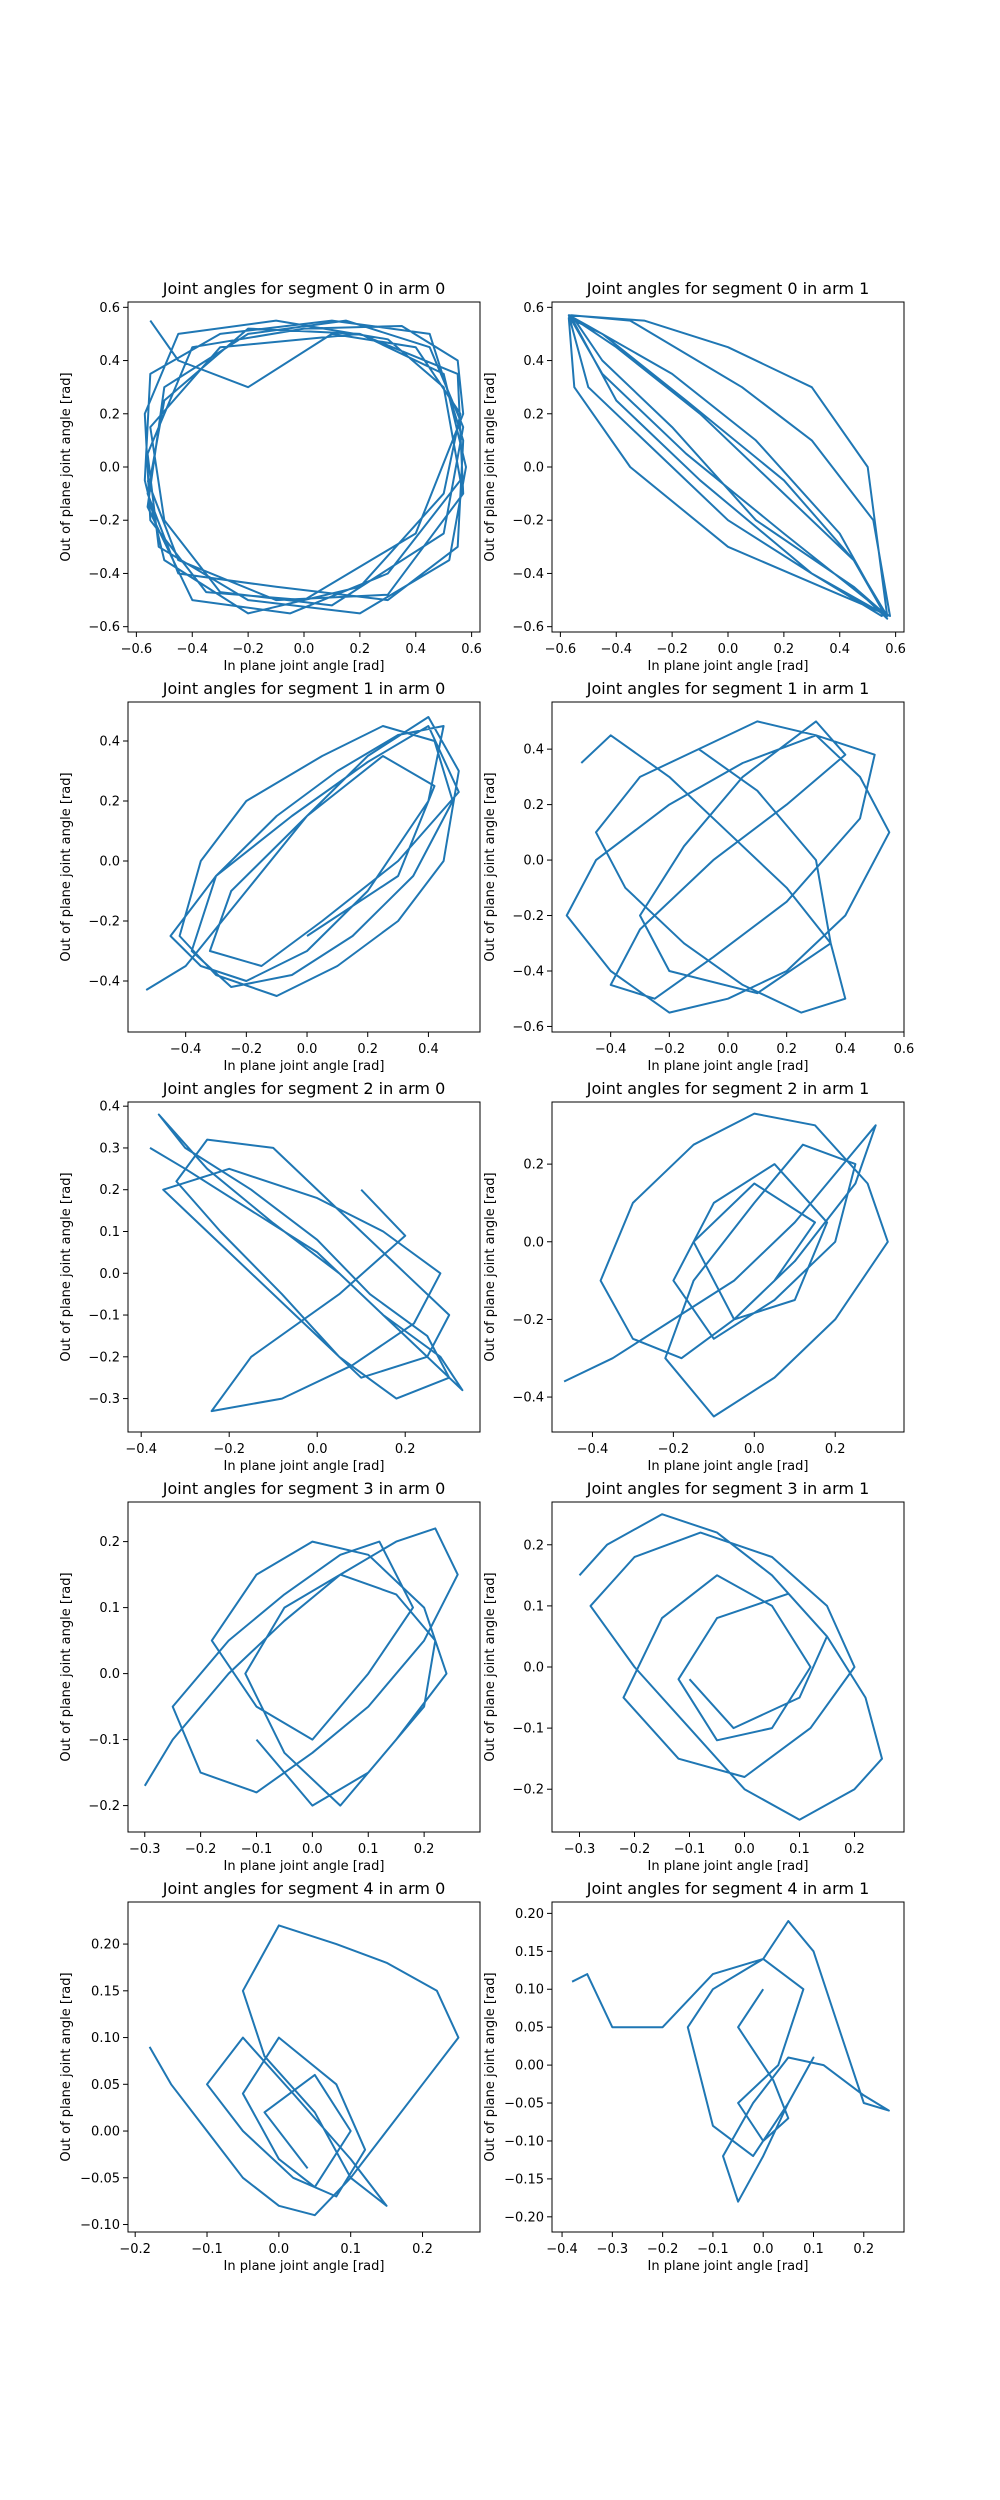 The width and height of the screenshot is (1000, 2500). Describe the element at coordinates (105, 1945) in the screenshot. I see `y-tick-label: 0.20` at that location.